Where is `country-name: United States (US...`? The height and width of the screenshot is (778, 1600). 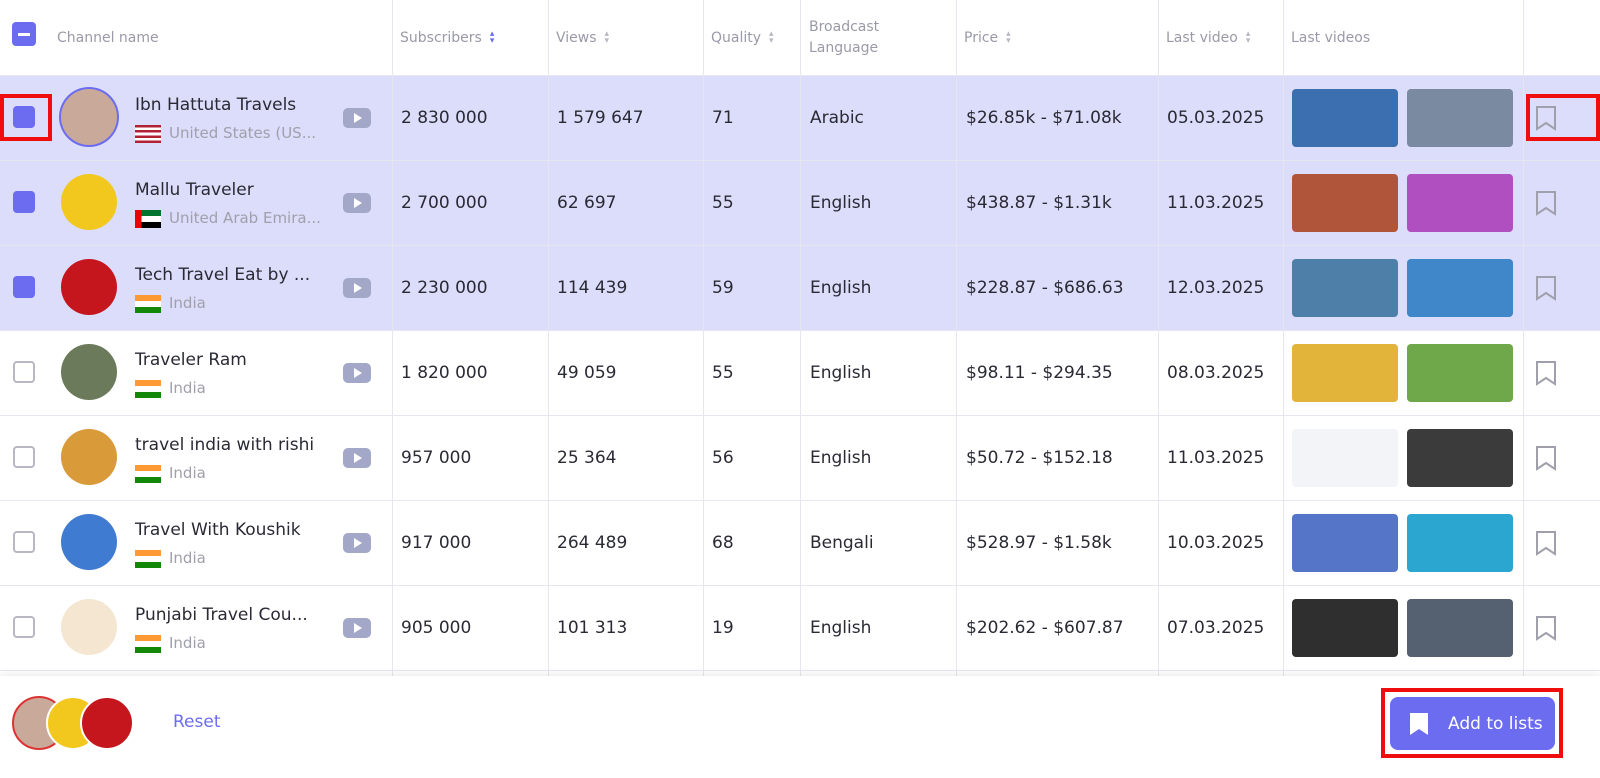
country-name: United States (US... is located at coordinates (242, 133).